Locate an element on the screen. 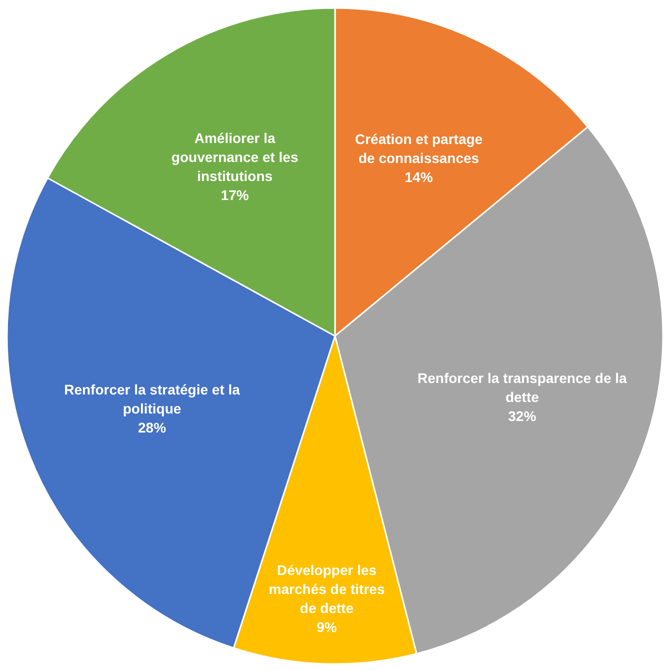  slice-label: Développer les marchés de titres de dette is located at coordinates (326, 589).